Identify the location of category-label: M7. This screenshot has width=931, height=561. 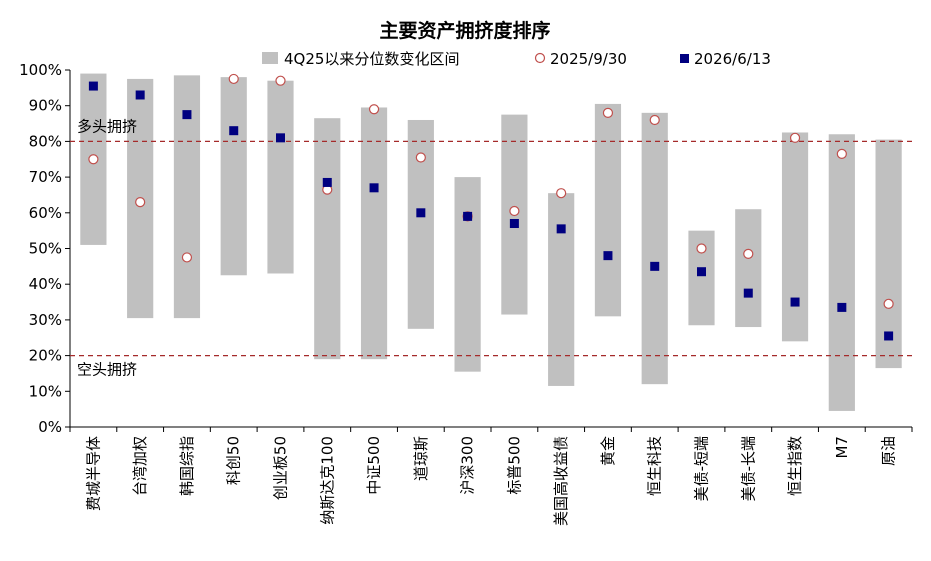
(842, 447).